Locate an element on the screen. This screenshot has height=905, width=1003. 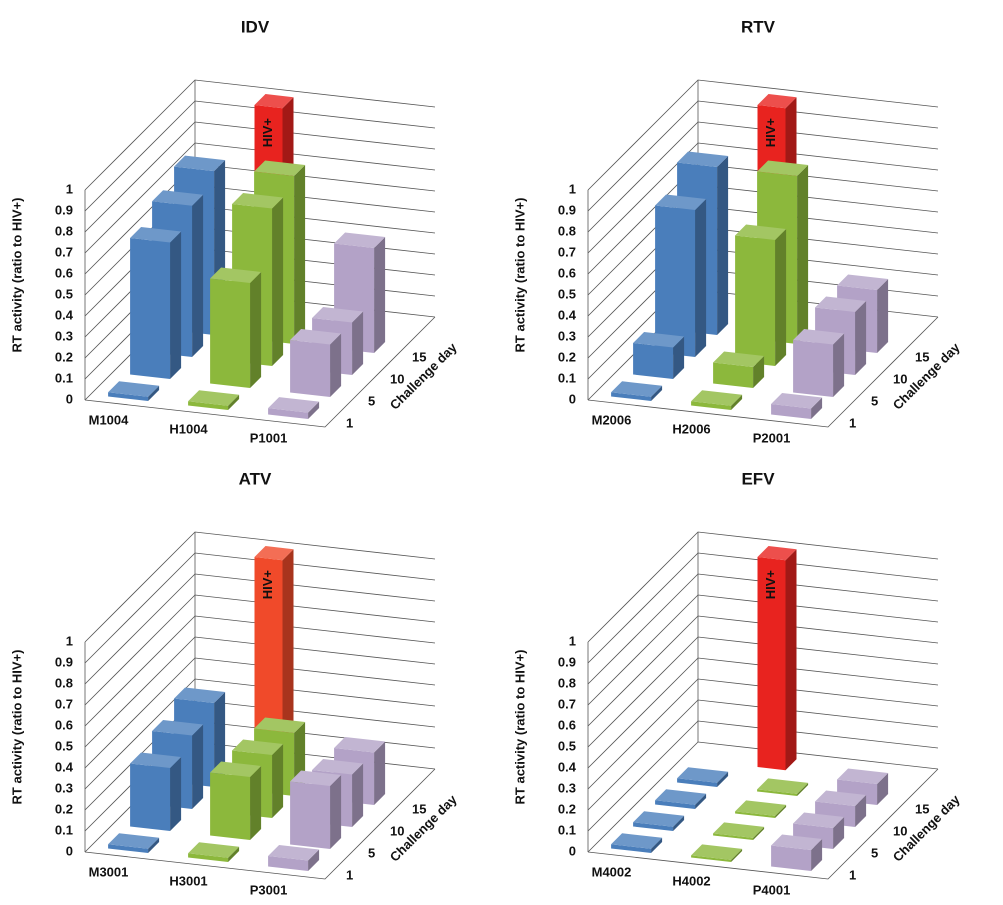
y-tick-label: 0.7 is located at coordinates (567, 703).